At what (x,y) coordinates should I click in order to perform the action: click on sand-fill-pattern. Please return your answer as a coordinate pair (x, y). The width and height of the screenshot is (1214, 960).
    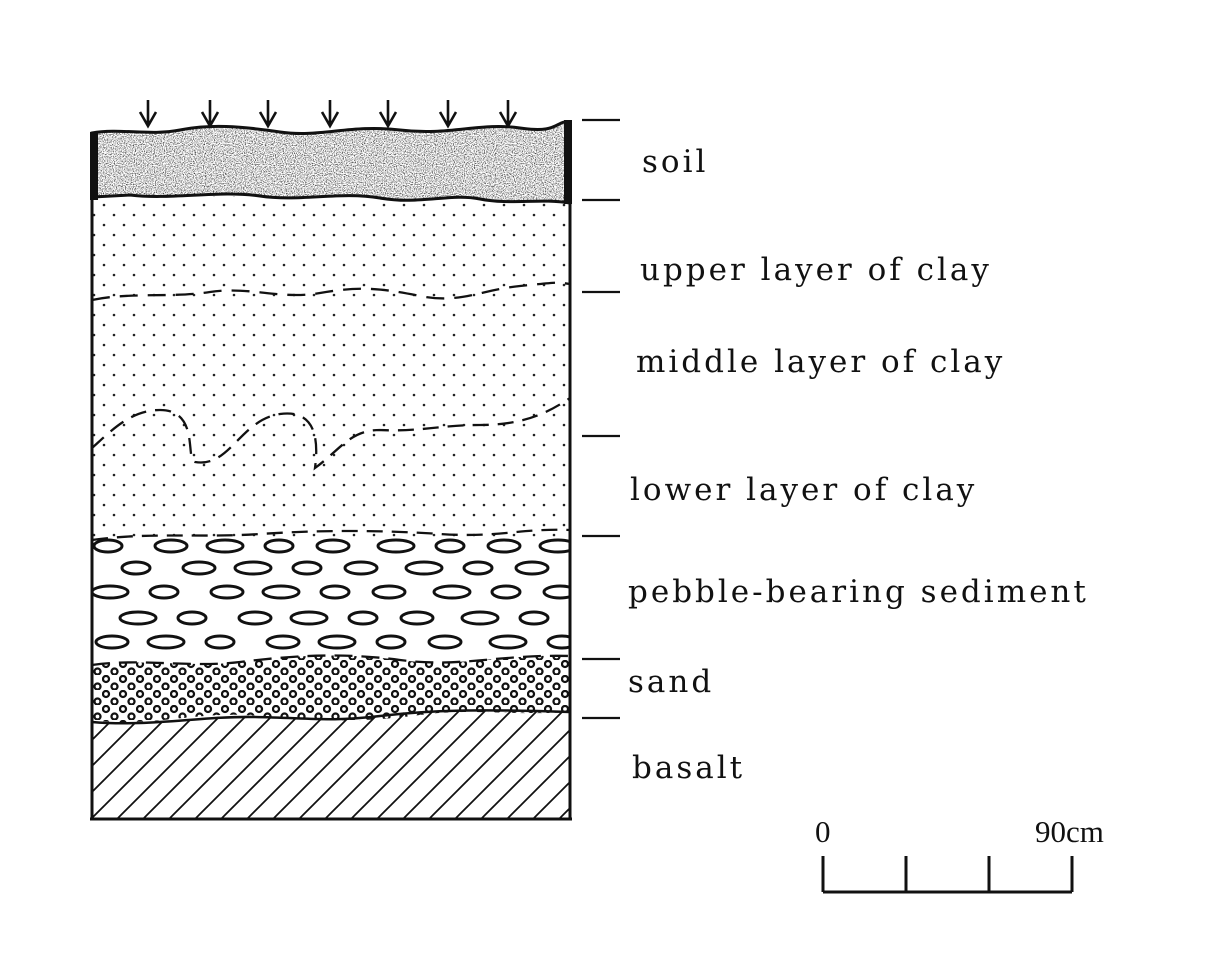
    Looking at the image, I should click on (331, 689).